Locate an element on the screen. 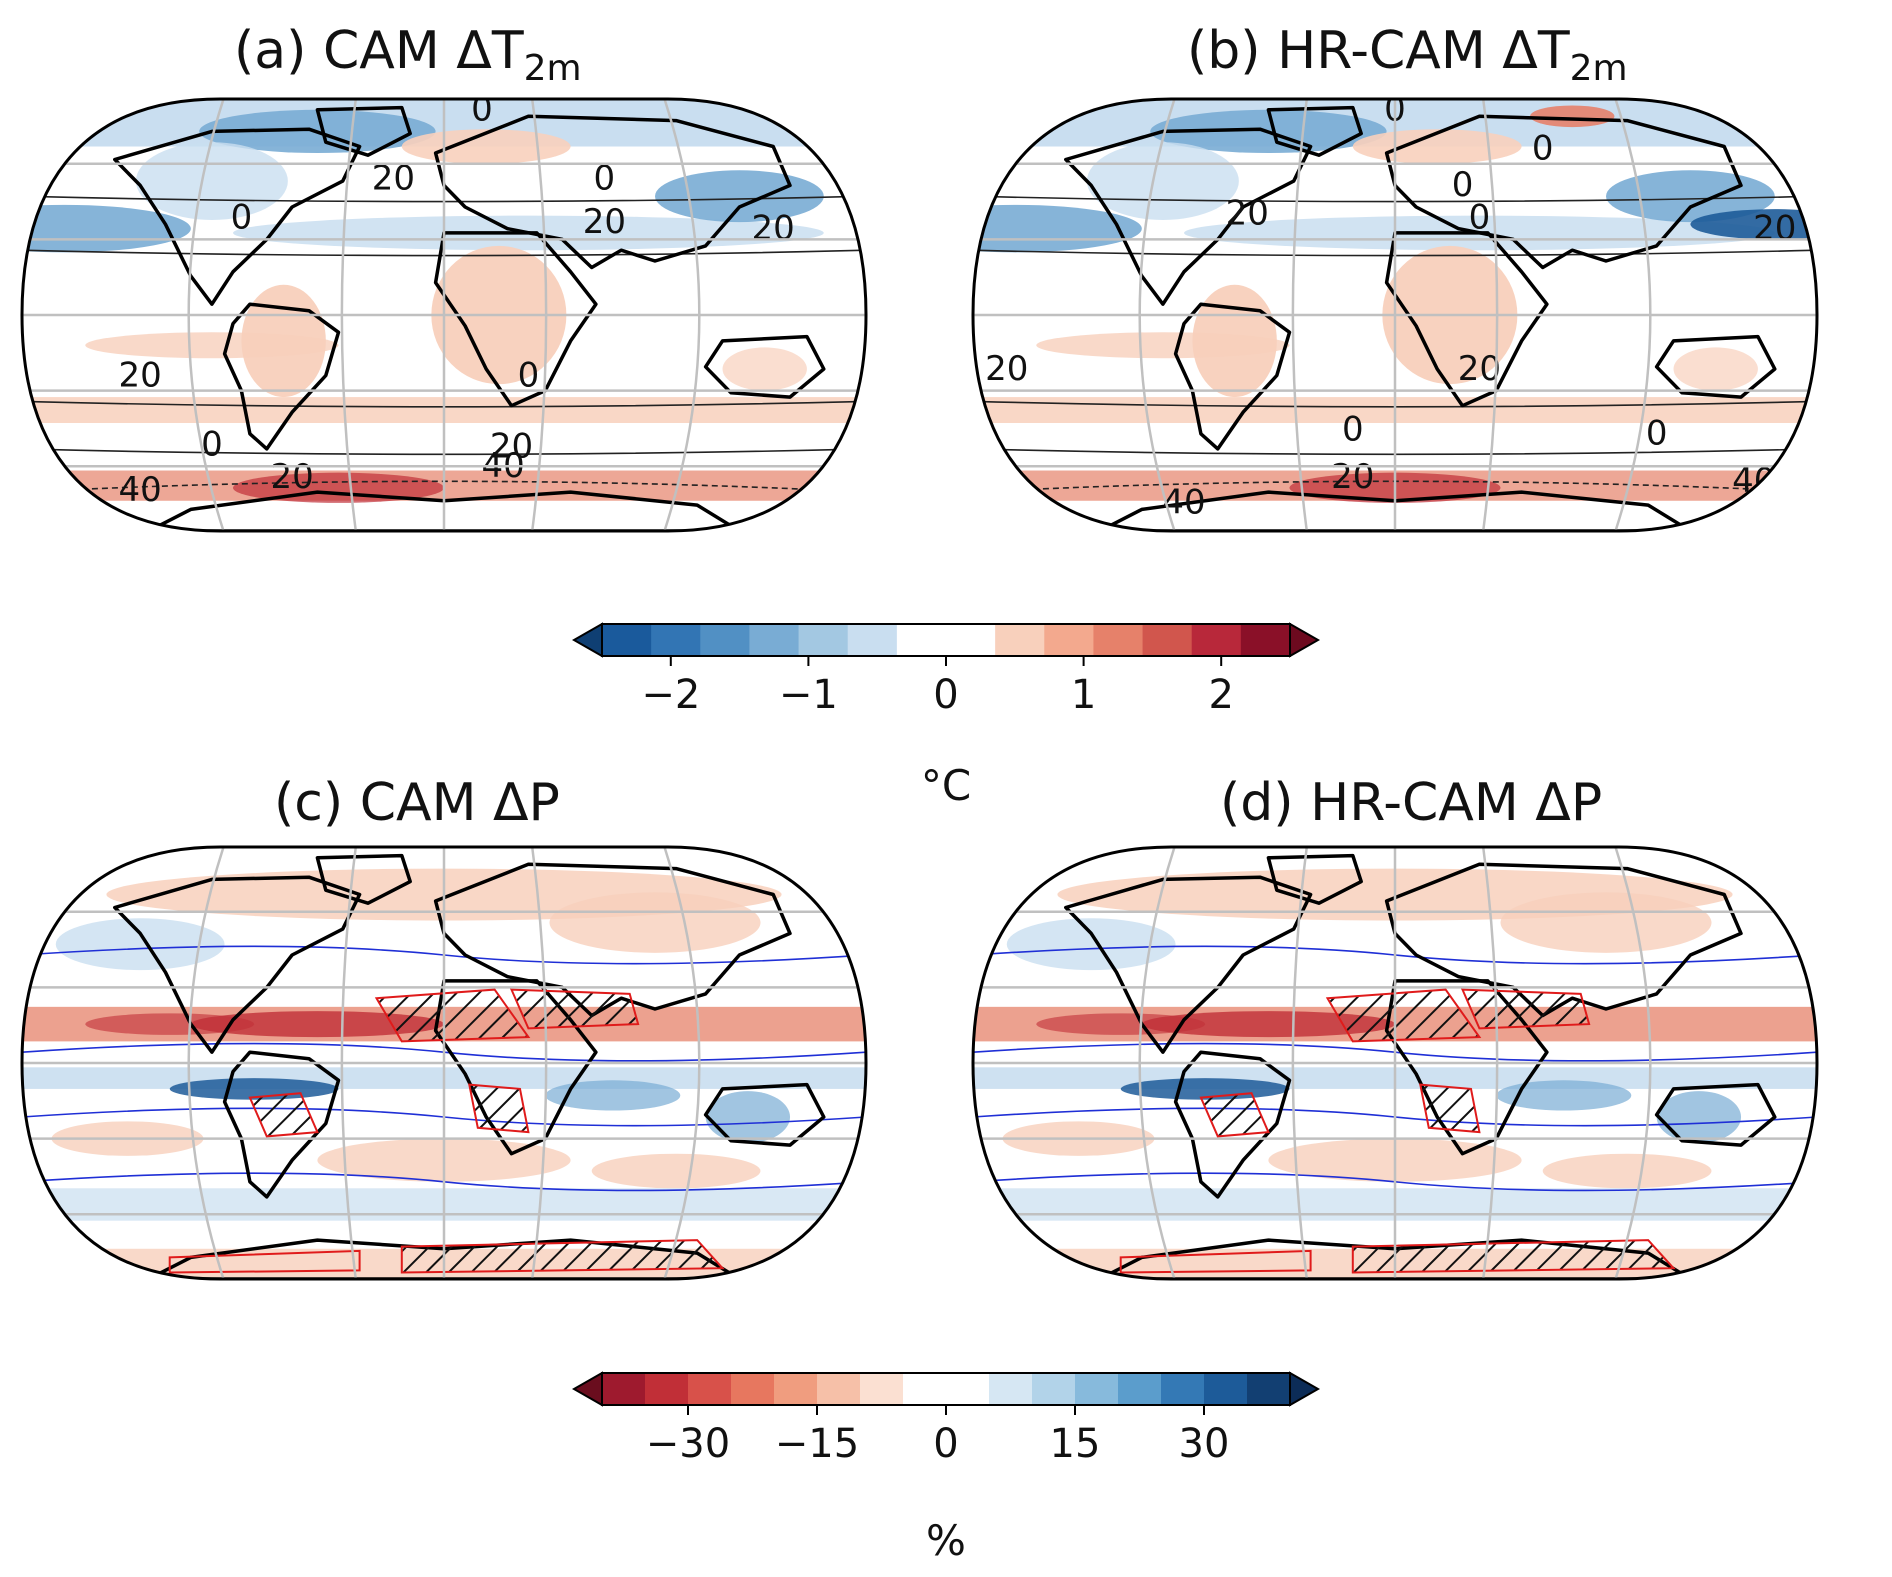 This screenshot has width=1892, height=1577. temperature-colorbar-tick-label: −2 is located at coordinates (670, 695).